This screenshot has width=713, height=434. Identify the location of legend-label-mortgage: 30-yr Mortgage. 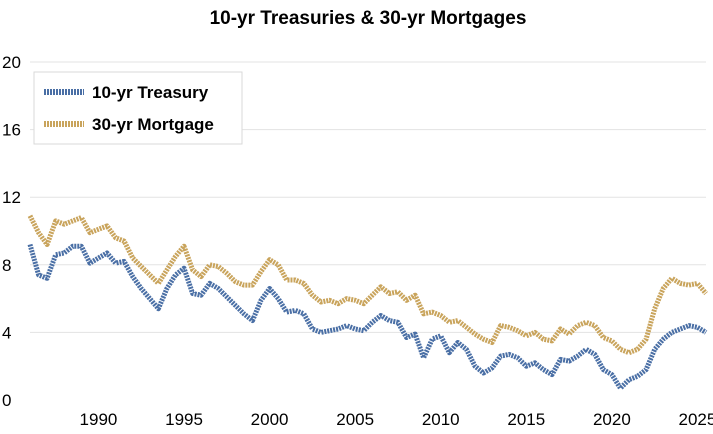
(153, 124).